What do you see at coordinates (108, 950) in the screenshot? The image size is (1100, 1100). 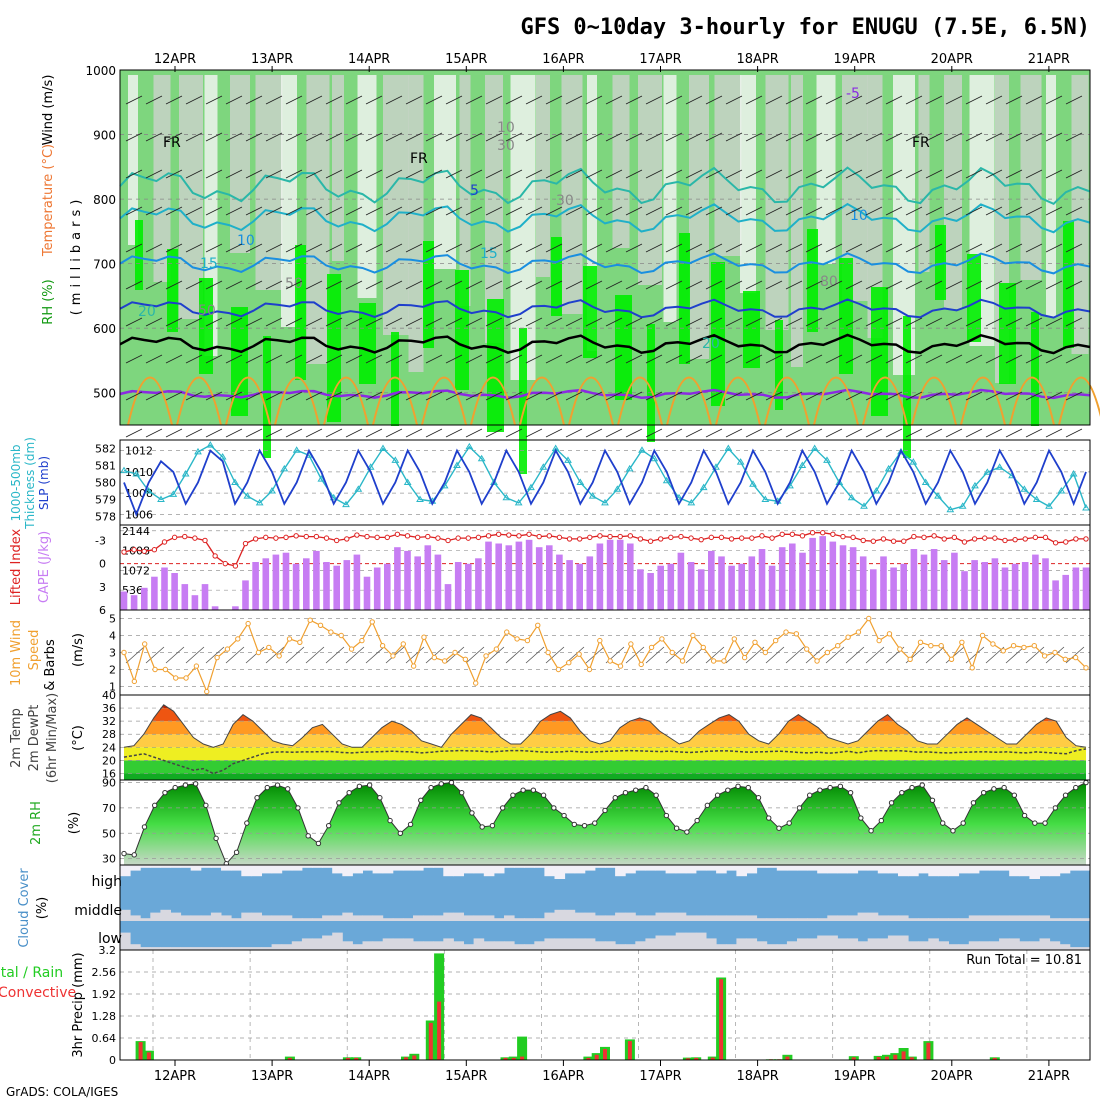 I see `precip-tick-label: 3.2` at bounding box center [108, 950].